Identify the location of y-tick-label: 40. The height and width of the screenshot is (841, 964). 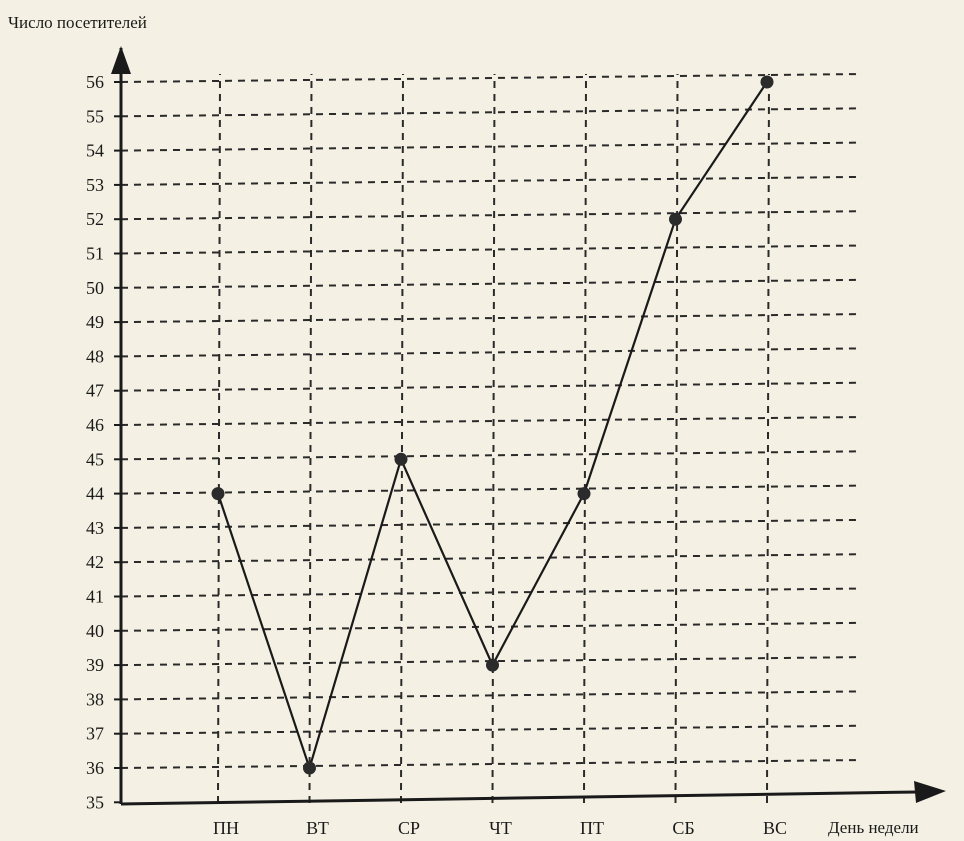
(95, 631).